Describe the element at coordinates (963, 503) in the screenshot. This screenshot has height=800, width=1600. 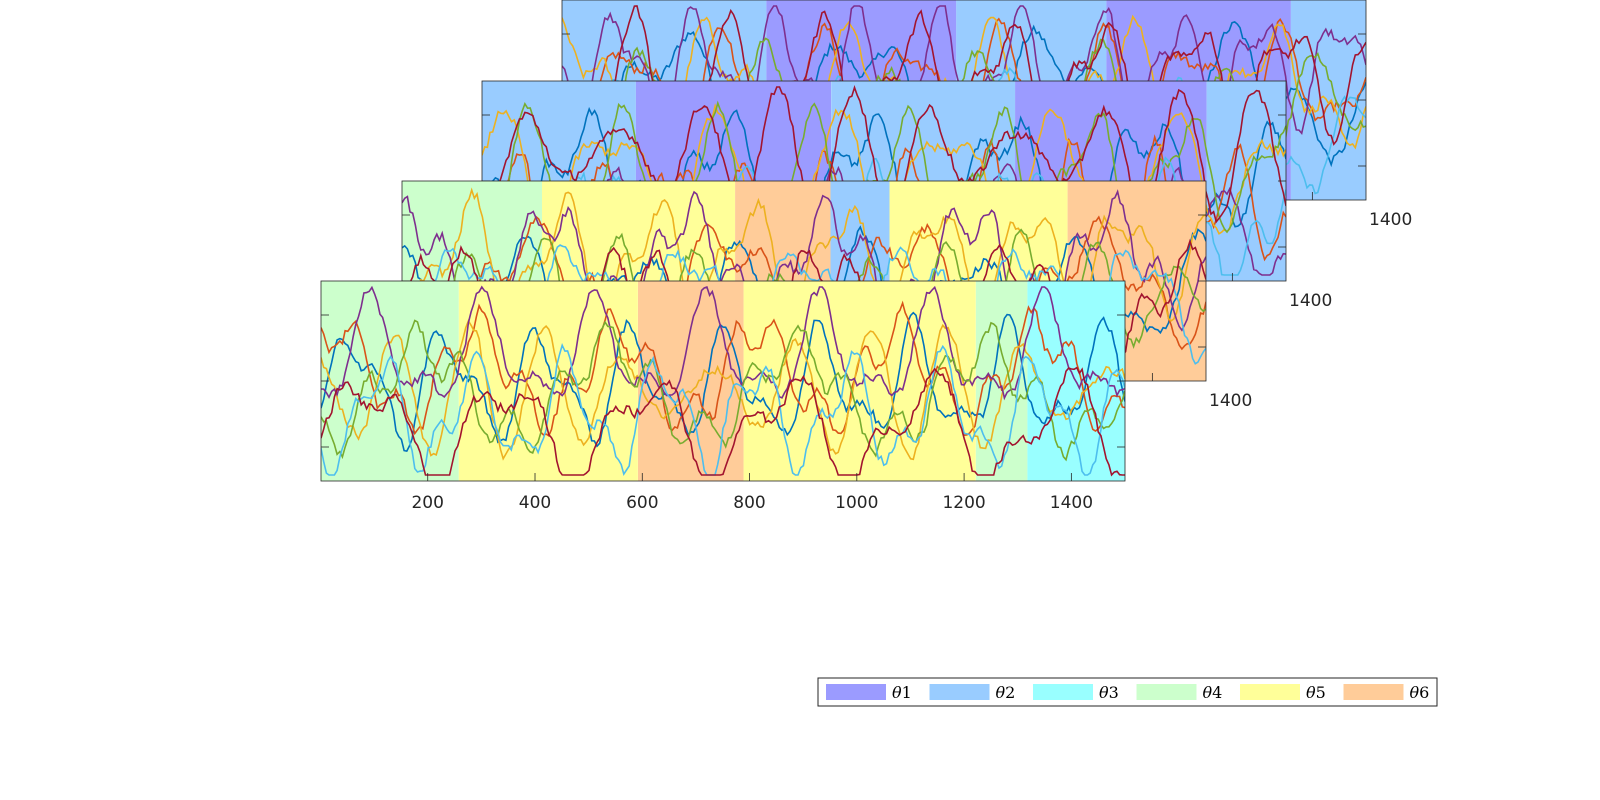
I see `x-tick-label-1200: 1200` at that location.